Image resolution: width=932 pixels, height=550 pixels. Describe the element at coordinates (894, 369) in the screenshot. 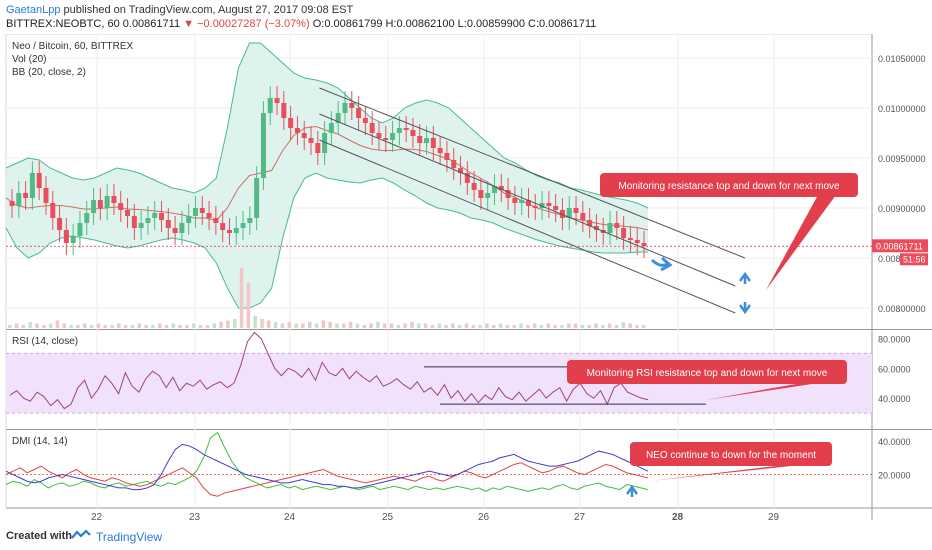

I see `rsi-tick-label: 60.0000` at that location.